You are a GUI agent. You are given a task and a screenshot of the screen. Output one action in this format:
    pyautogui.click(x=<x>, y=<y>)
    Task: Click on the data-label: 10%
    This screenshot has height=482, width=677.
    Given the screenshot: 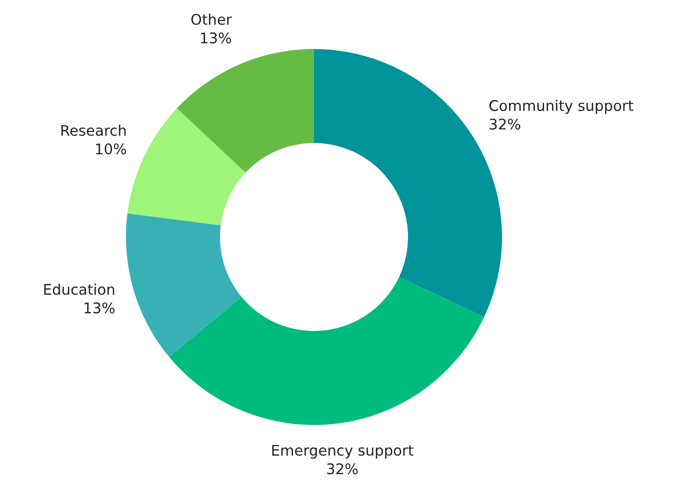 What is the action you would take?
    pyautogui.click(x=111, y=148)
    